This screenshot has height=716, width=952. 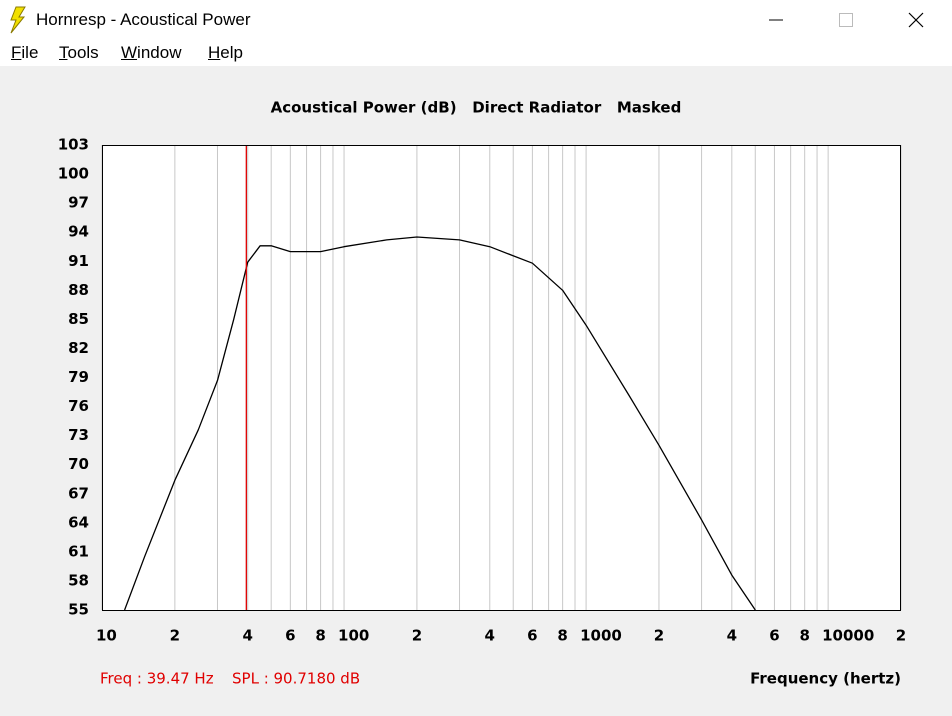 I want to click on x-tick-label: 1000, so click(x=601, y=636).